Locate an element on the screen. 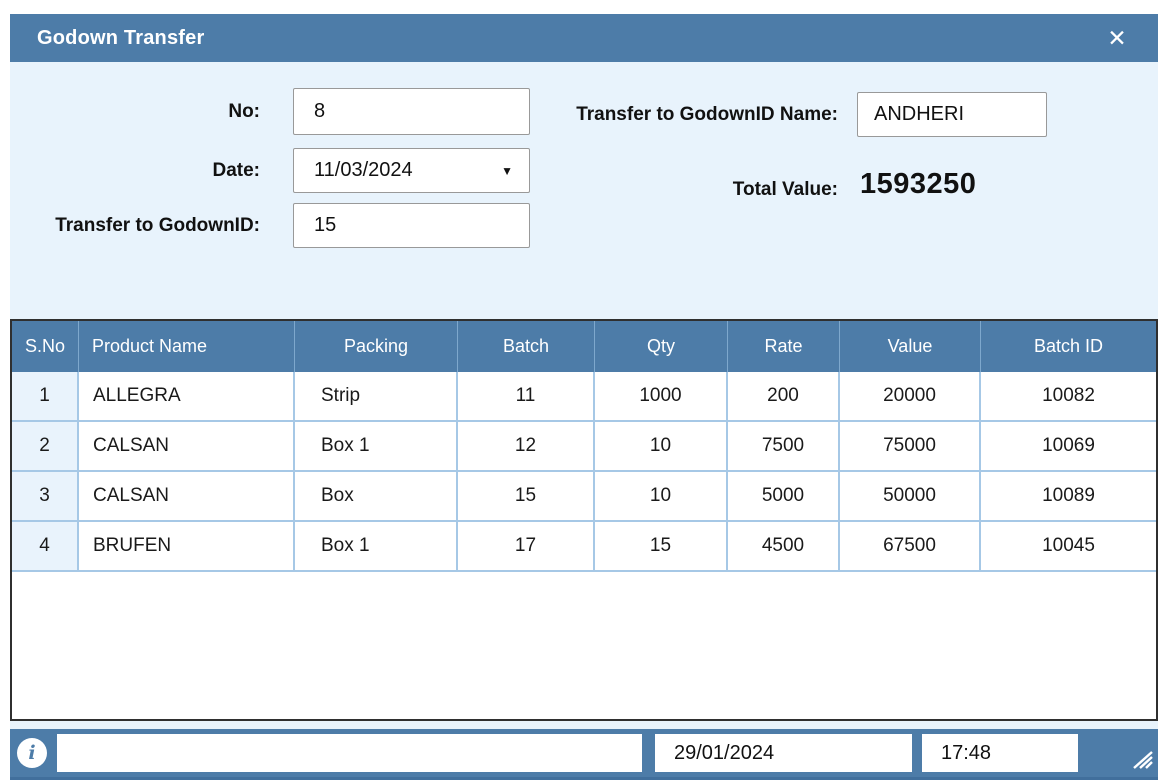 Image resolution: width=1168 pixels, height=784 pixels. table-cell: 4 is located at coordinates (45, 546).